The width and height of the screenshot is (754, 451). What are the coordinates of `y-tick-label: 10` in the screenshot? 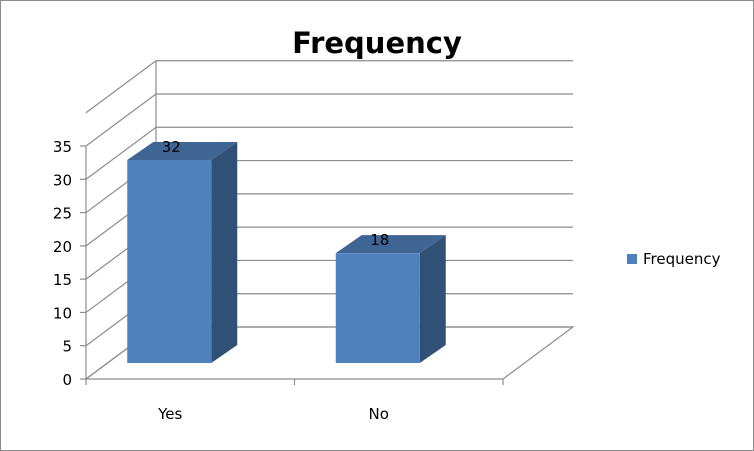 It's located at (62, 313).